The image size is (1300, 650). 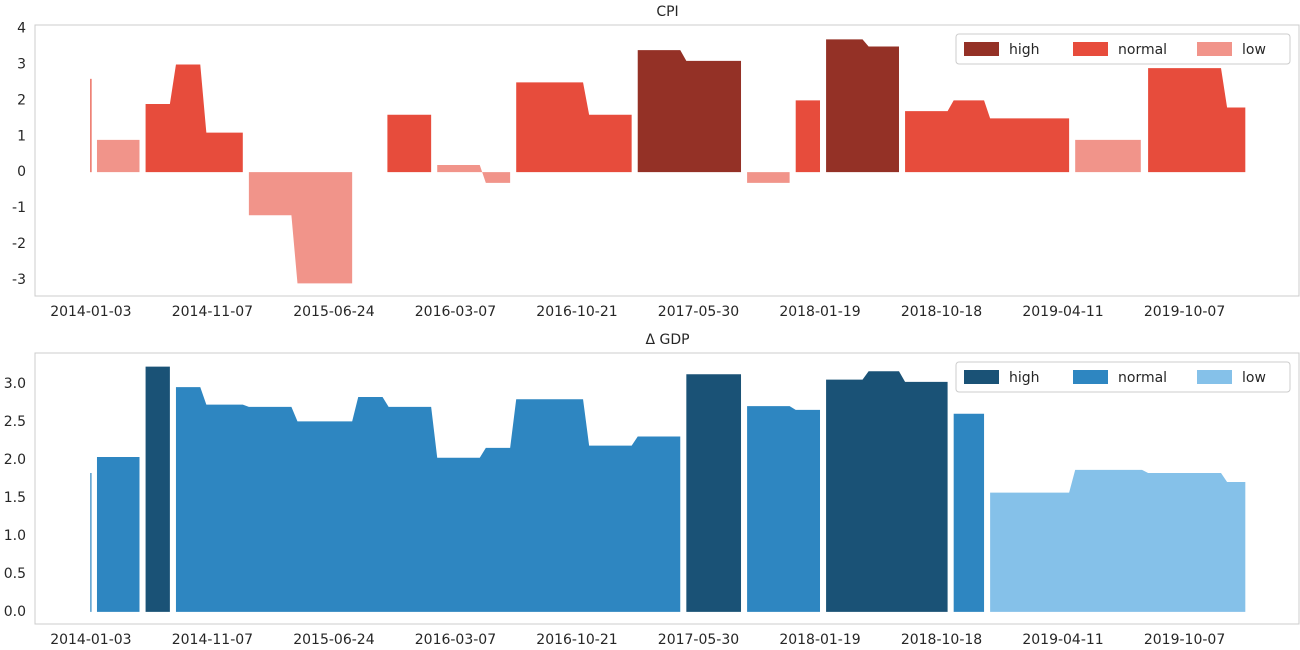 I want to click on y-tick-label: 0.0, so click(x=15, y=612).